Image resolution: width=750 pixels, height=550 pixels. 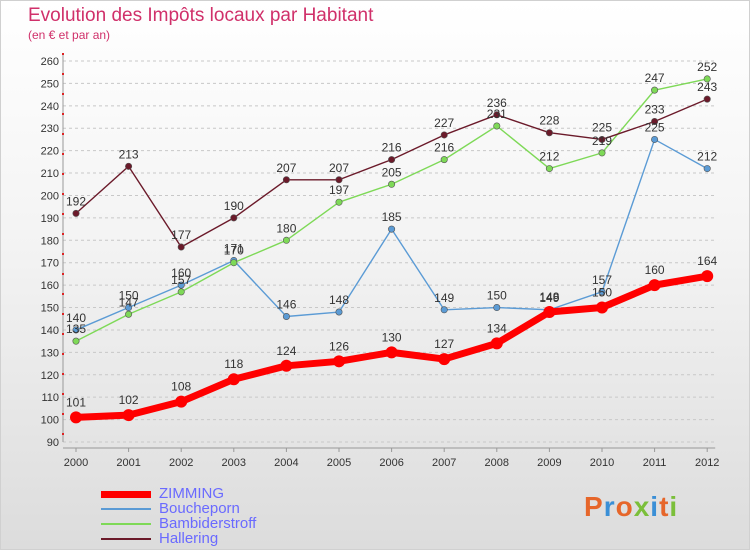 What do you see at coordinates (189, 538) in the screenshot?
I see `legend-label: Hallering` at bounding box center [189, 538].